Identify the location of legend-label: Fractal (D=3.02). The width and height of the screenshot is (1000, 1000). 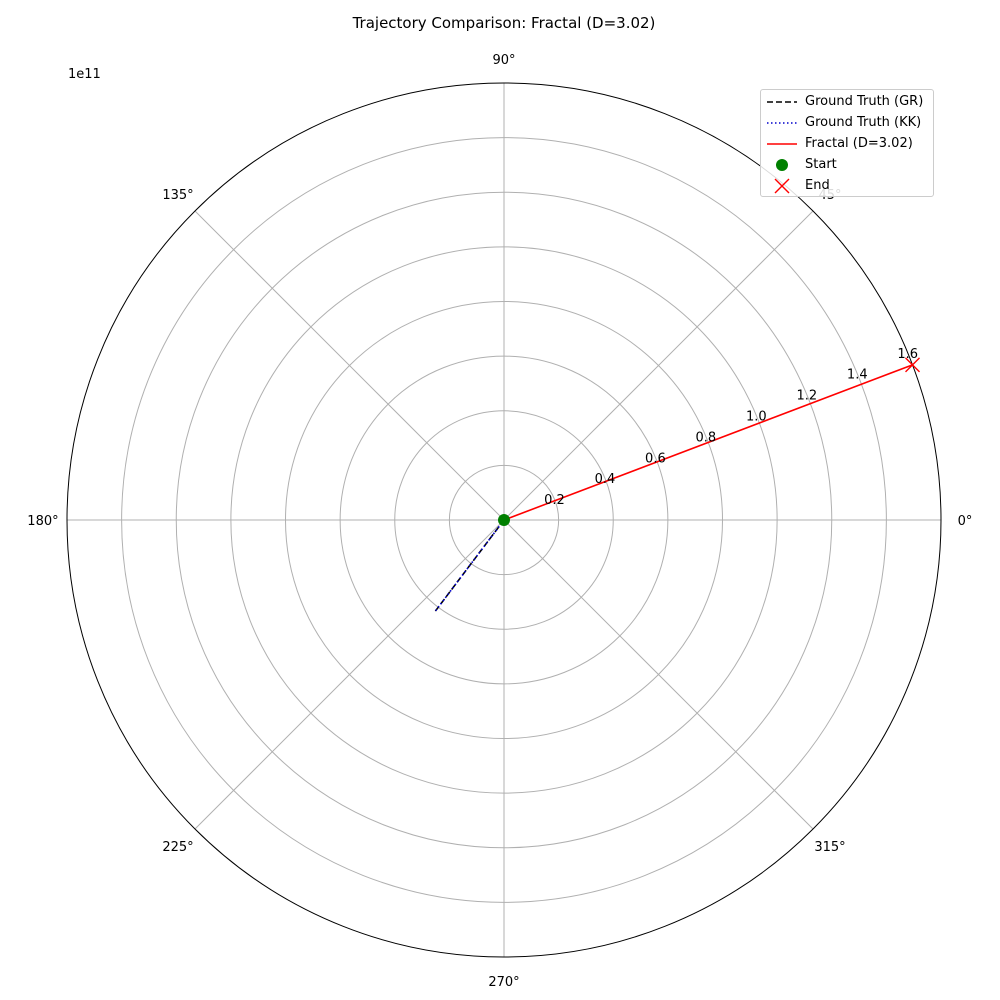
(859, 143).